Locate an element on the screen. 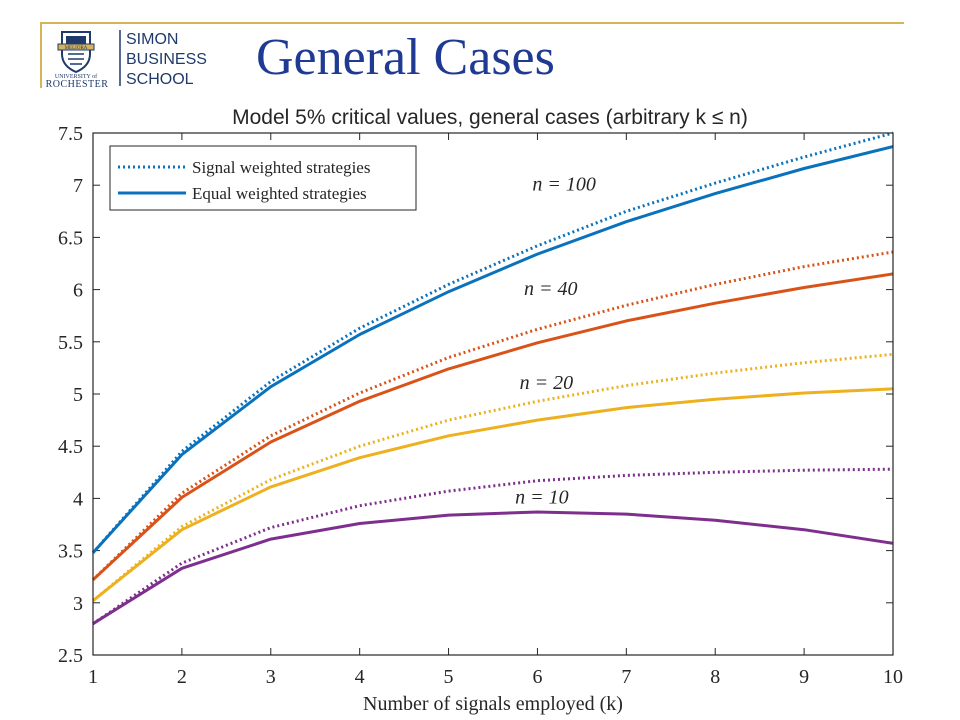 The image size is (960, 720). x-tick-label: 2 is located at coordinates (182, 677).